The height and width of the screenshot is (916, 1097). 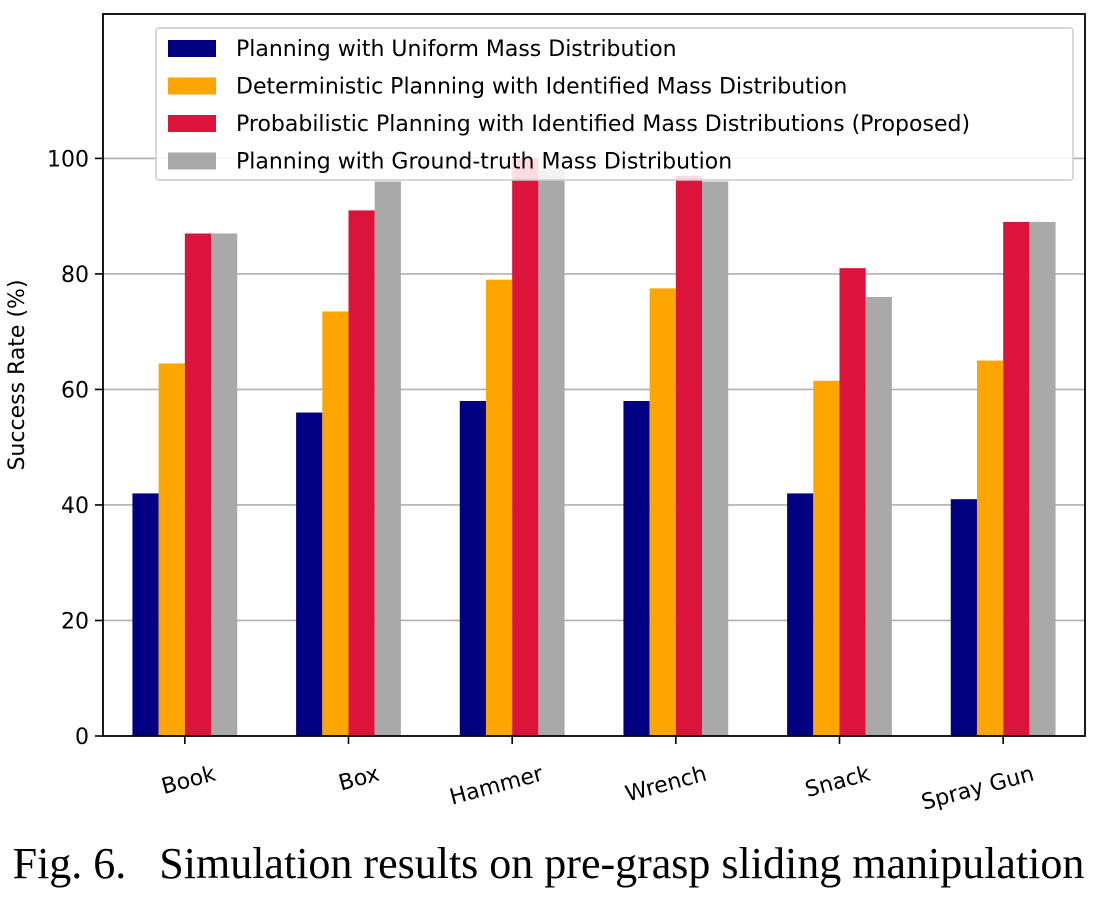 I want to click on bar-box-s2, so click(x=335, y=523).